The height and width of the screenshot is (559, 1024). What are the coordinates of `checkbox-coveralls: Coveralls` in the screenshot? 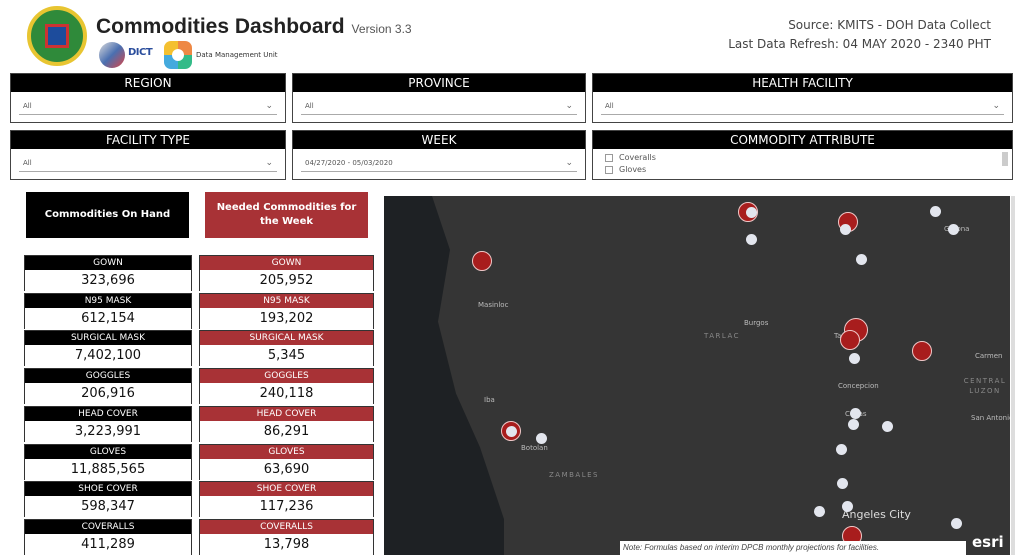 It's located at (808, 158).